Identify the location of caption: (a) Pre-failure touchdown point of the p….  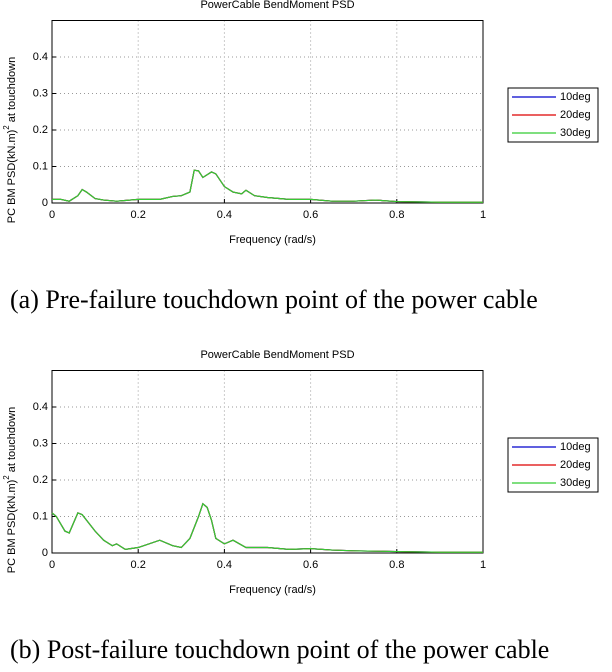
(274, 299).